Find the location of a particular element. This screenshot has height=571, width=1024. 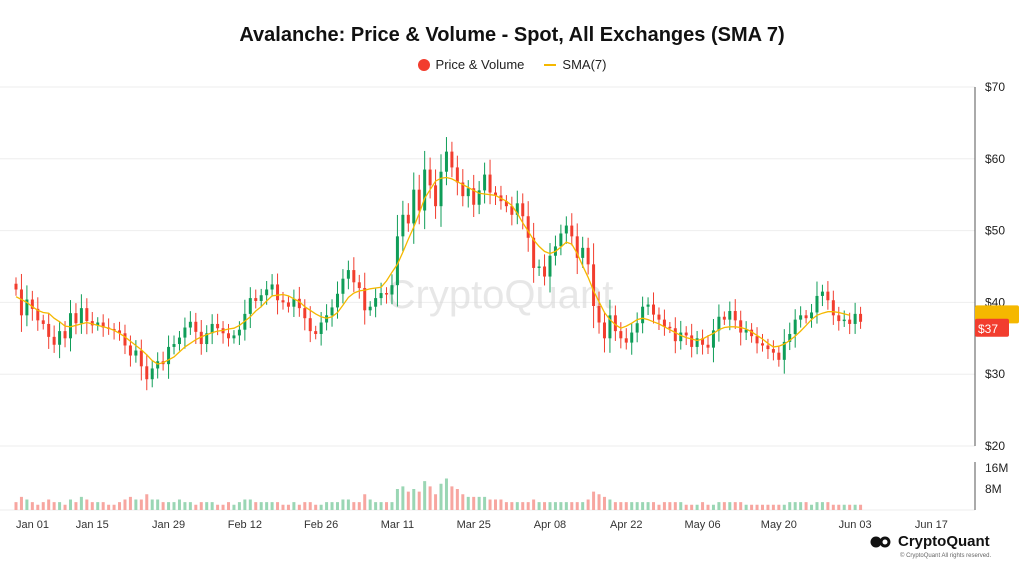

current-price-tag: $37 is located at coordinates (997, 321).